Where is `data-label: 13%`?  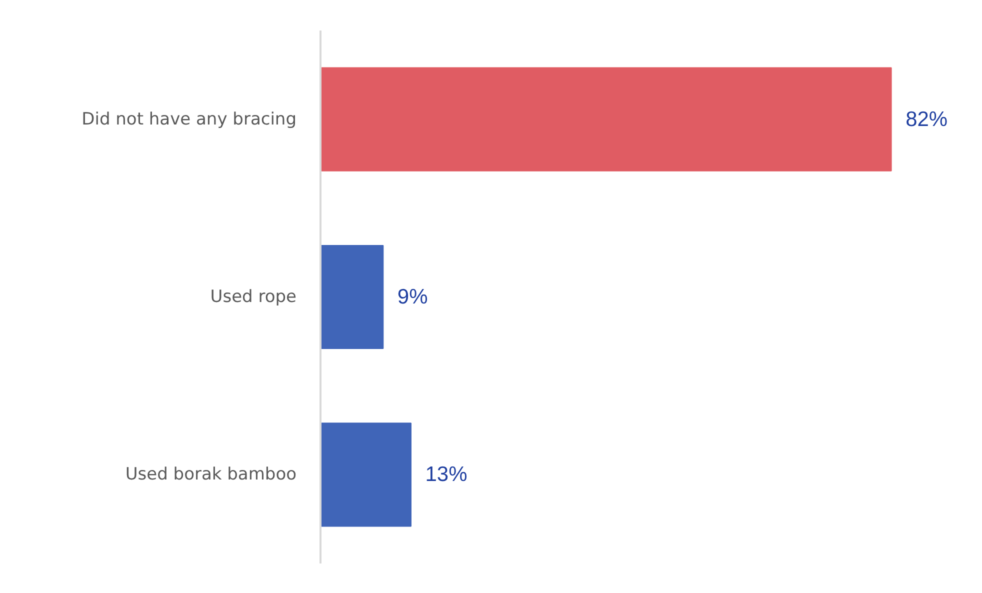 data-label: 13% is located at coordinates (446, 474).